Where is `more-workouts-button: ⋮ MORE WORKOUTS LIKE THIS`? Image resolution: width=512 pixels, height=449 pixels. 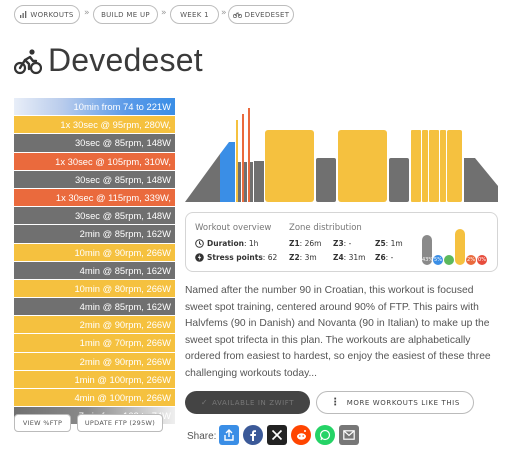 more-workouts-button: ⋮ MORE WORKOUTS LIKE THIS is located at coordinates (395, 402).